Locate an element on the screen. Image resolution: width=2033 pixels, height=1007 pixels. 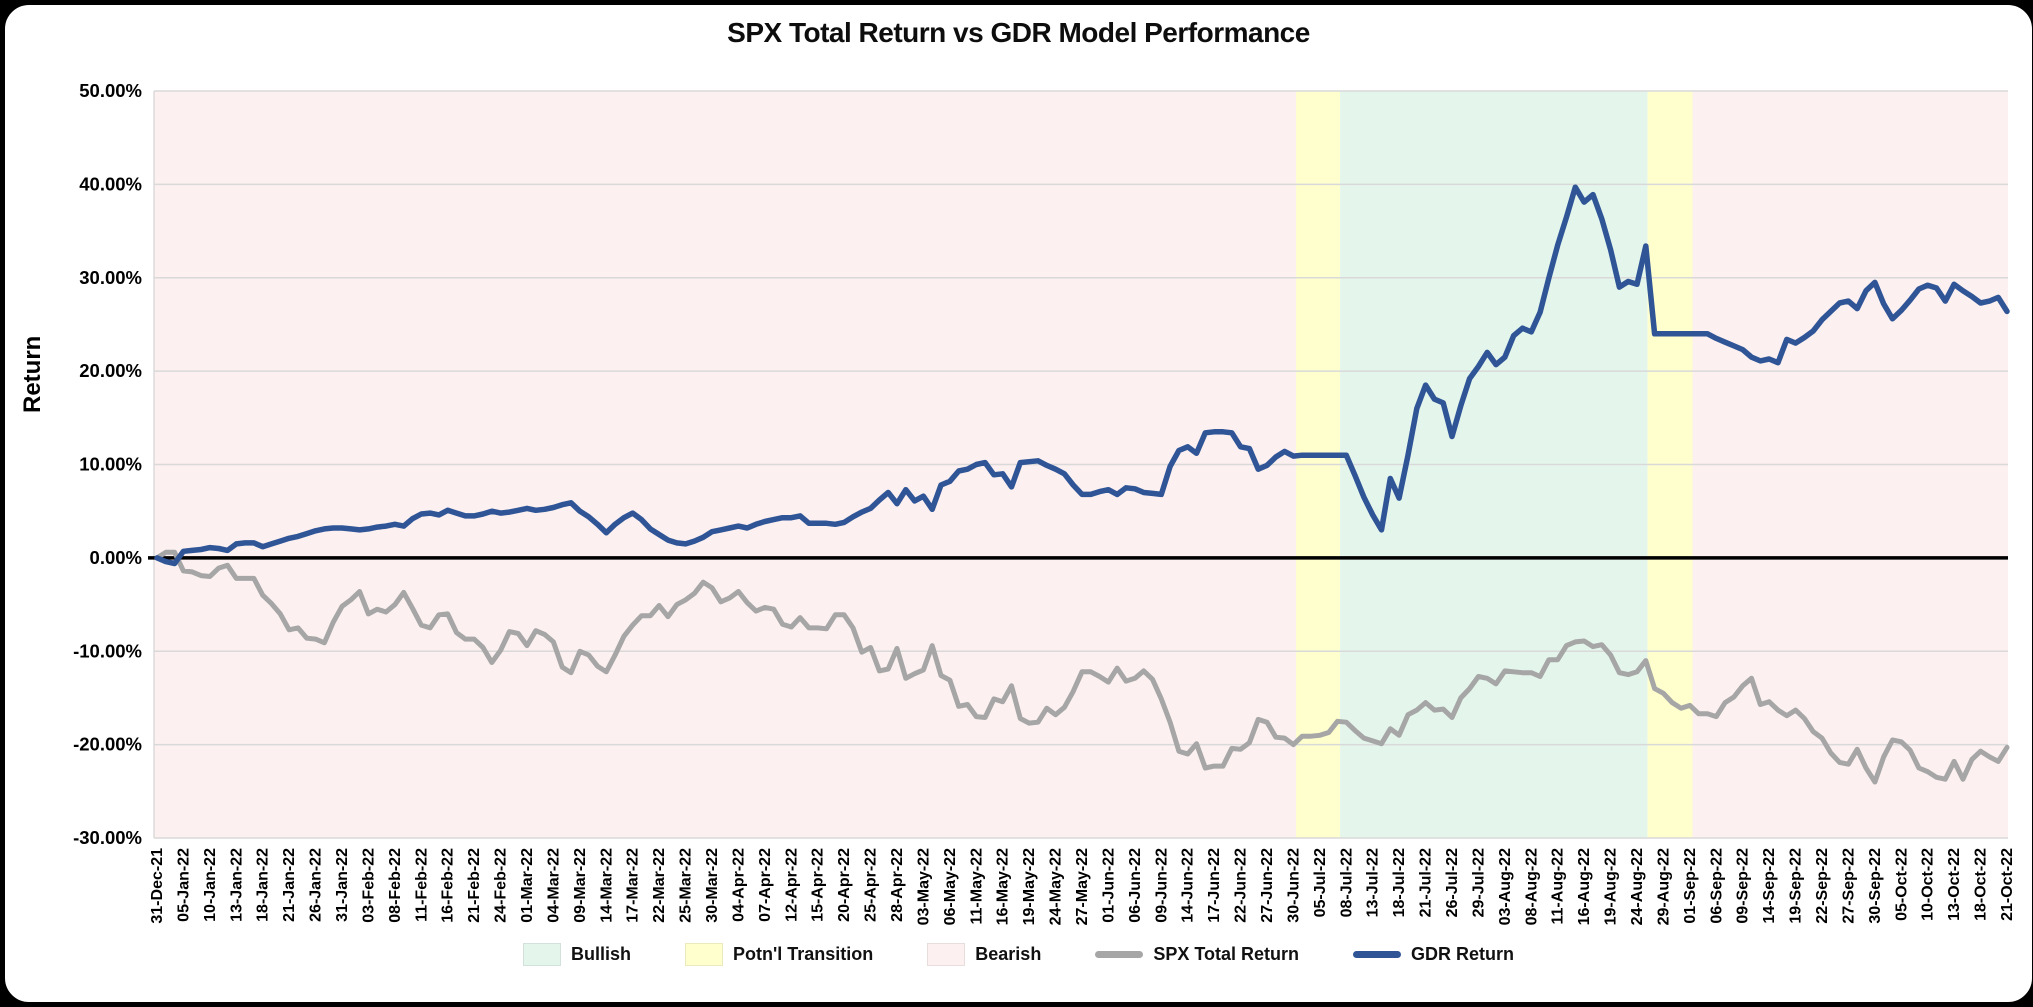
x-tick-label: 10-Oct-22 is located at coordinates (1928, 884).